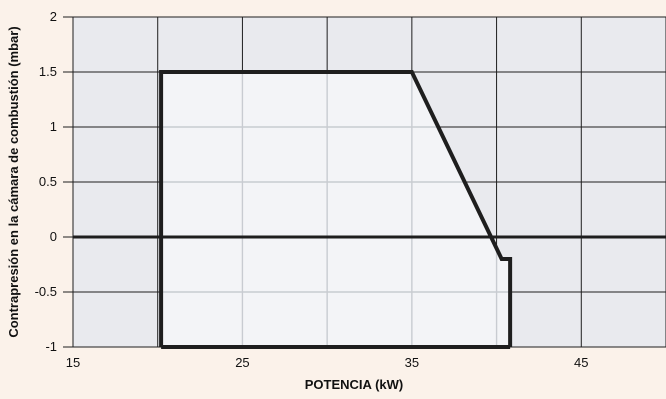 The image size is (666, 399). What do you see at coordinates (48, 181) in the screenshot?
I see `y-tick-label: 0.5` at bounding box center [48, 181].